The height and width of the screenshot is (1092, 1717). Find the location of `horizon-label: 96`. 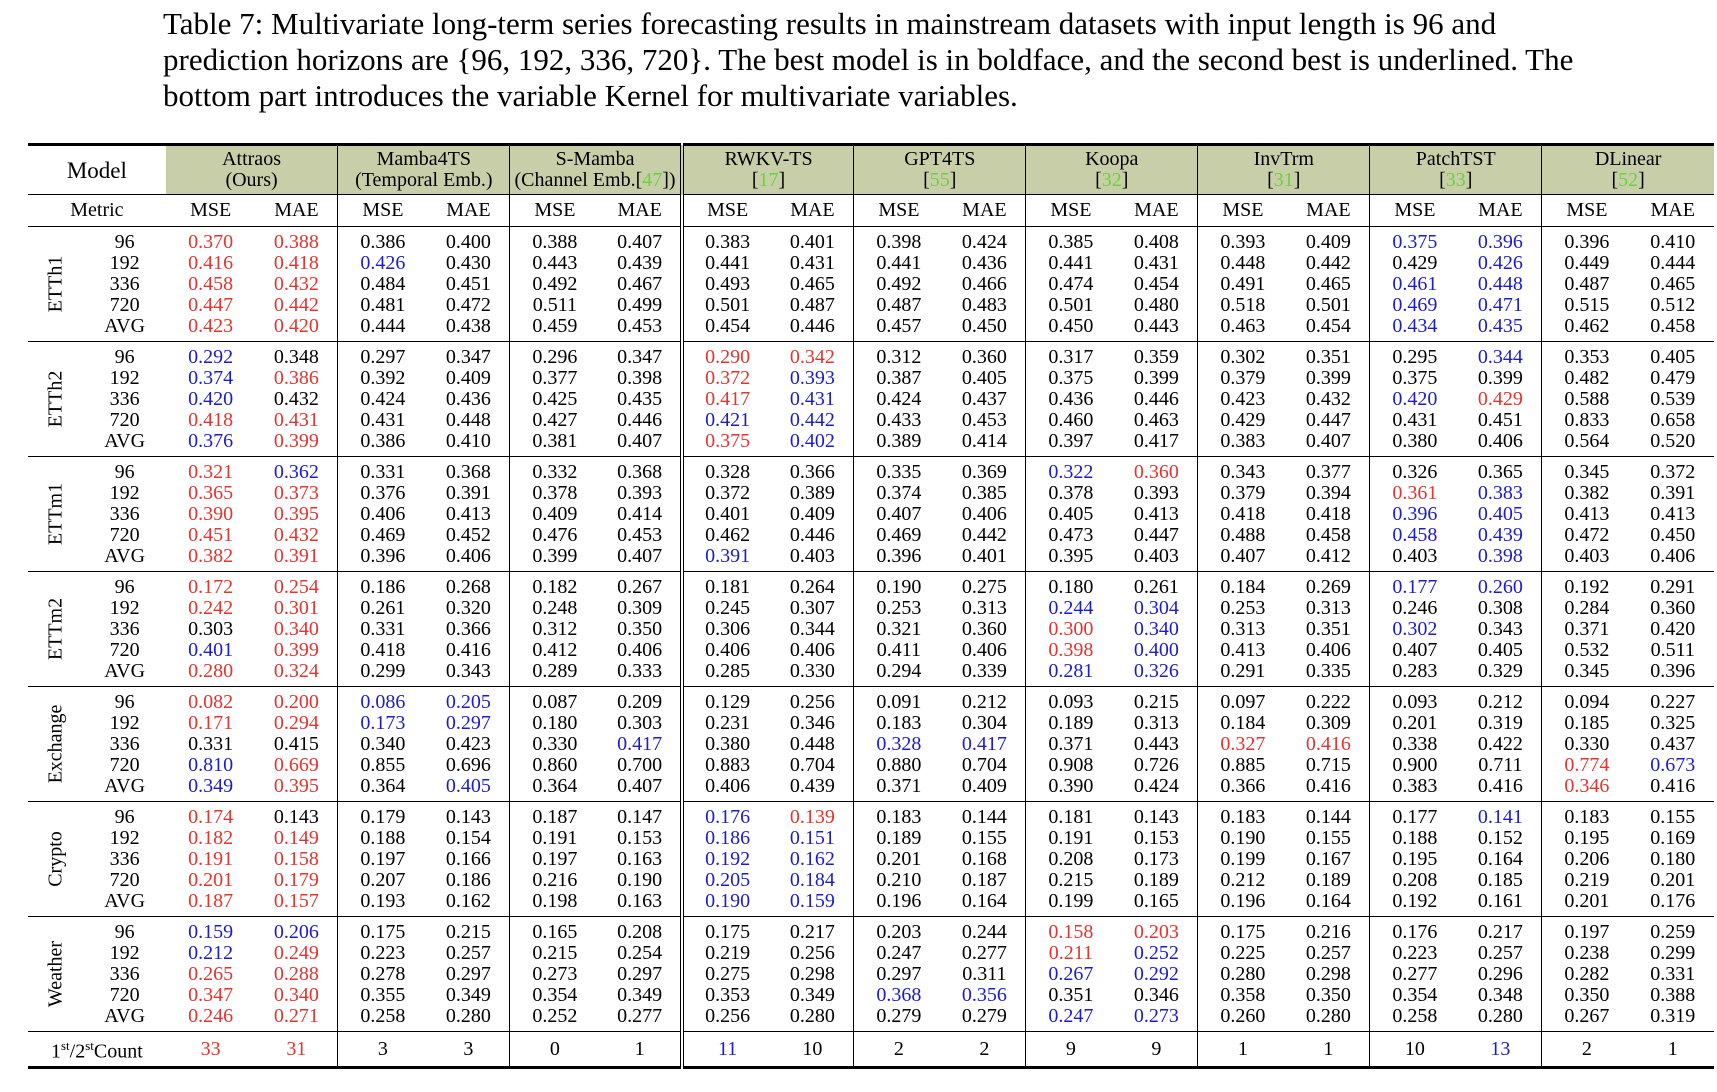

horizon-label: 96 is located at coordinates (124, 354).